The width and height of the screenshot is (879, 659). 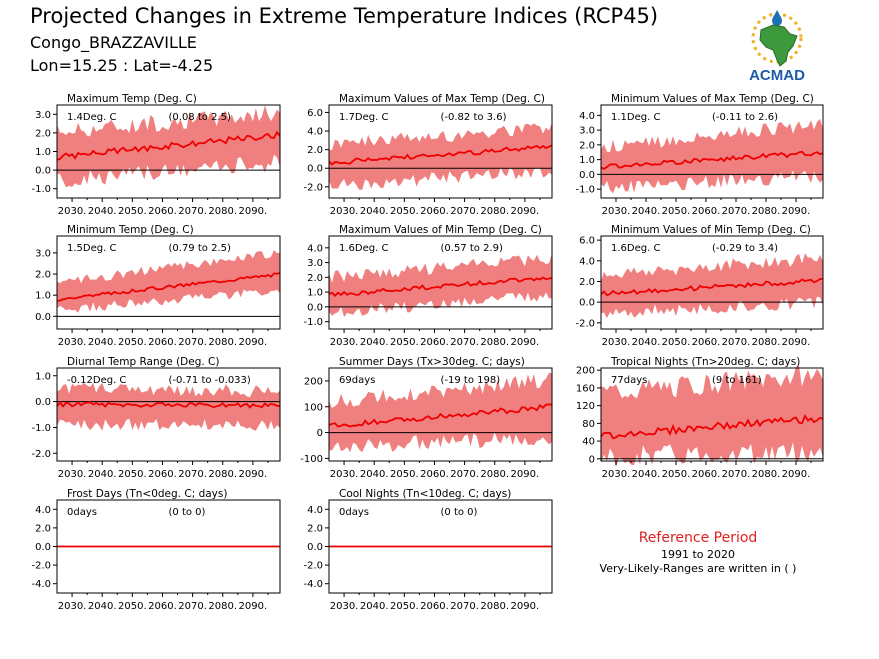 I want to click on y-tick-label: -100, so click(x=311, y=459).